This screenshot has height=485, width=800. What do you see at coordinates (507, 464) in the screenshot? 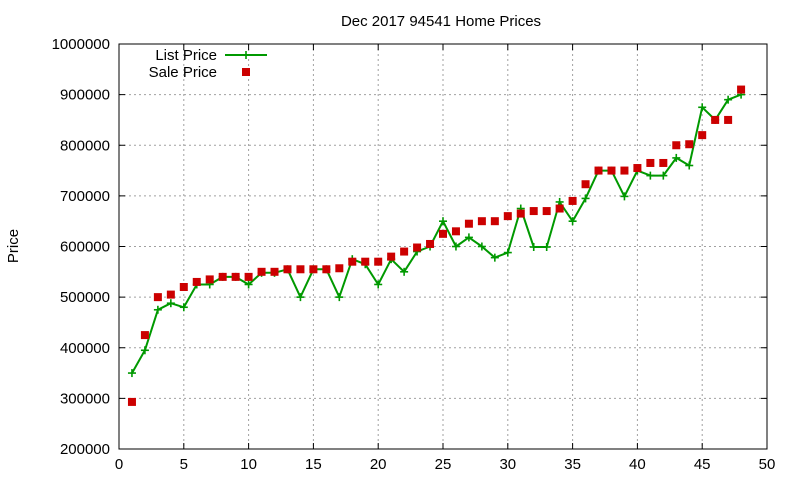
I see `x-tick-label: 30` at bounding box center [507, 464].